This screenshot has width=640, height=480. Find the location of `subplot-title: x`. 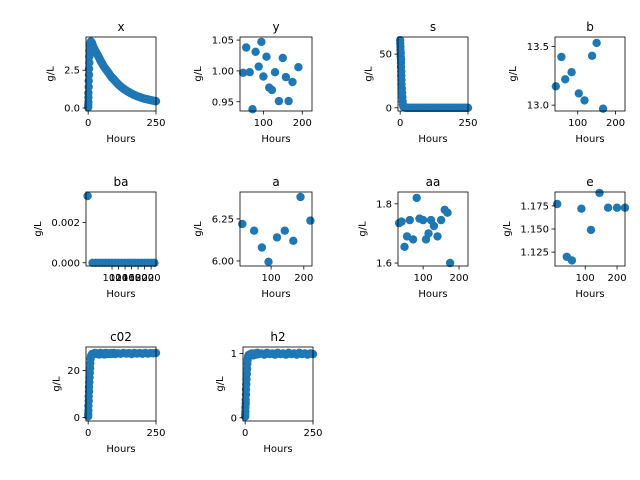

subplot-title: x is located at coordinates (120, 27).